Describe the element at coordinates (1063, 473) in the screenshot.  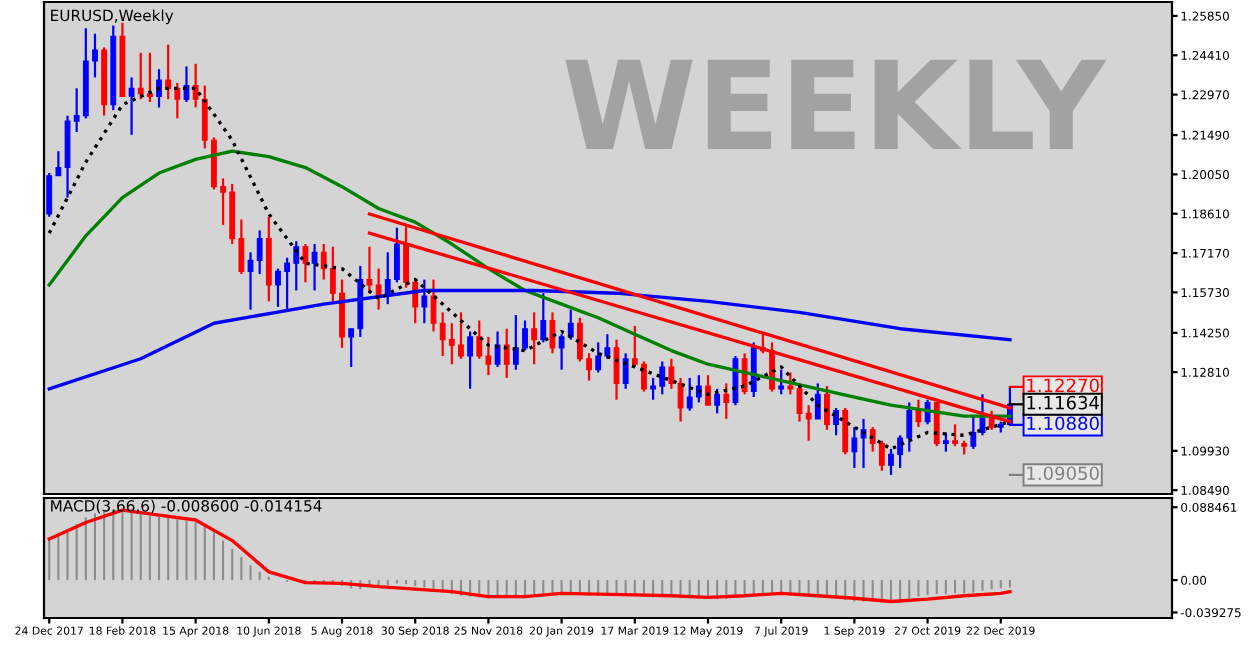
I see `ref-line-label: 1.09050` at that location.